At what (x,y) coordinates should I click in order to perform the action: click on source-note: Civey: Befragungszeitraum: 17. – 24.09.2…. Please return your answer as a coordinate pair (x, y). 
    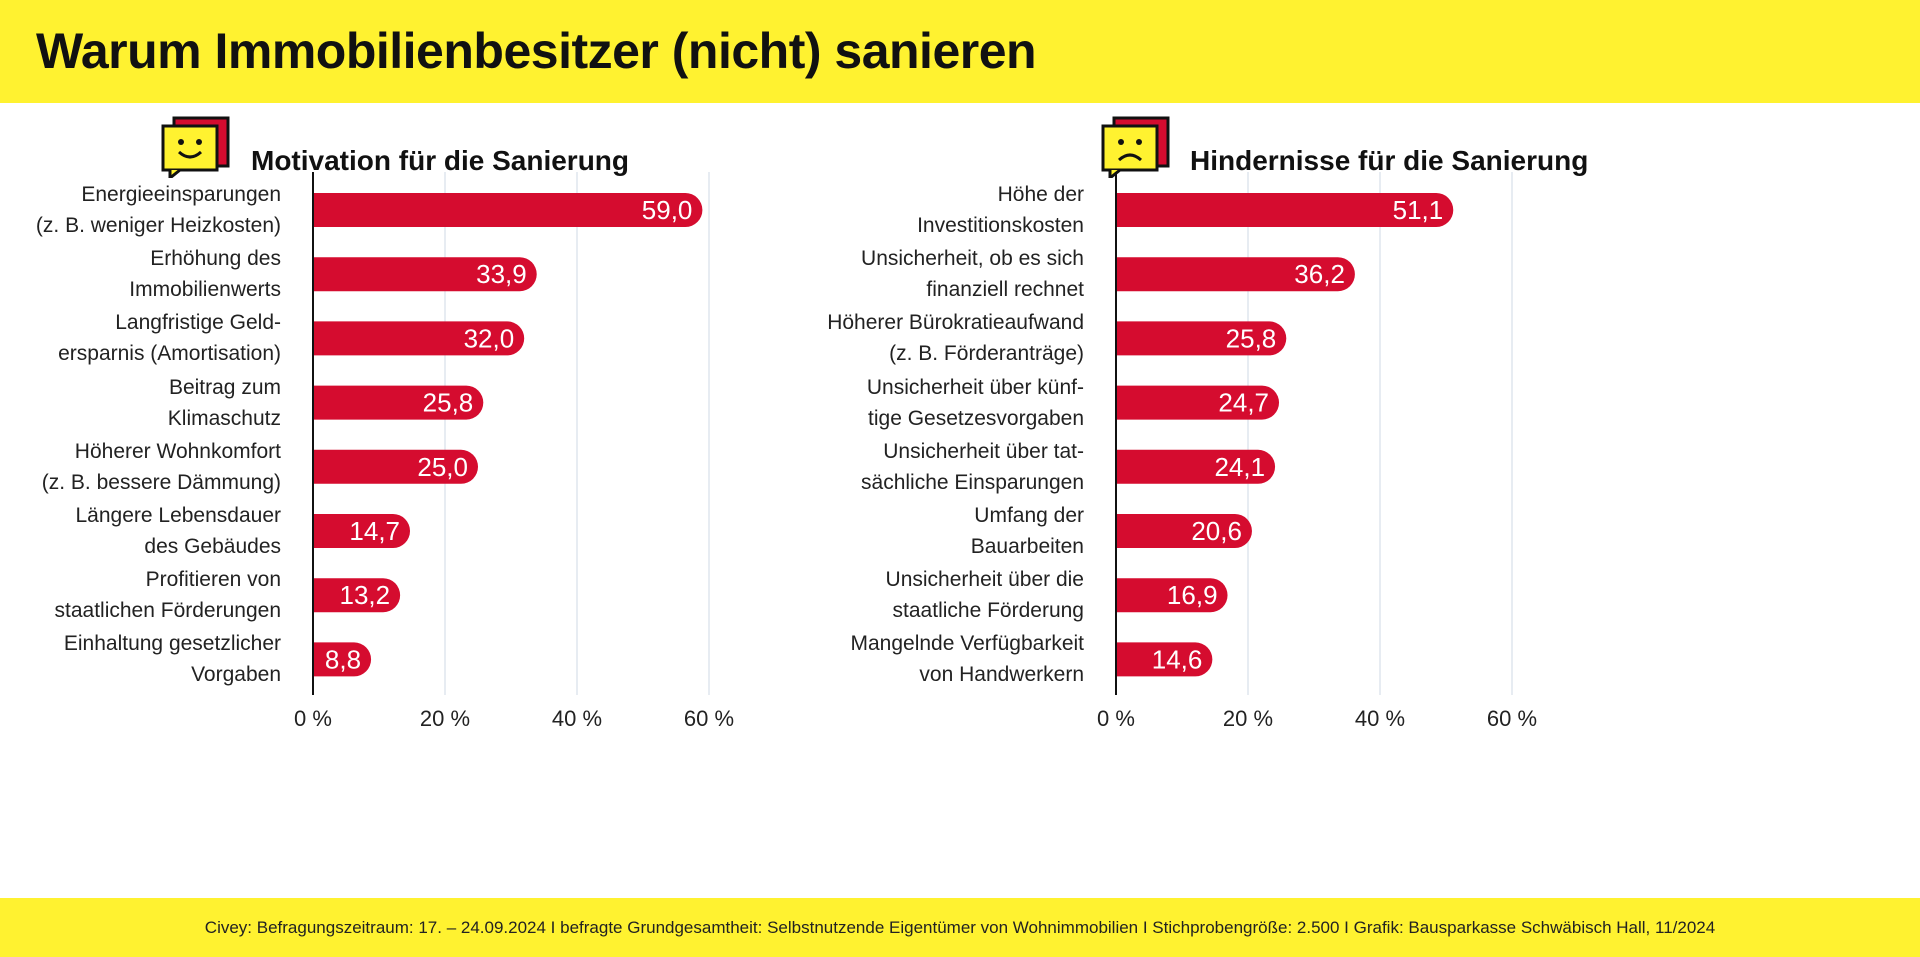
    Looking at the image, I should click on (960, 927).